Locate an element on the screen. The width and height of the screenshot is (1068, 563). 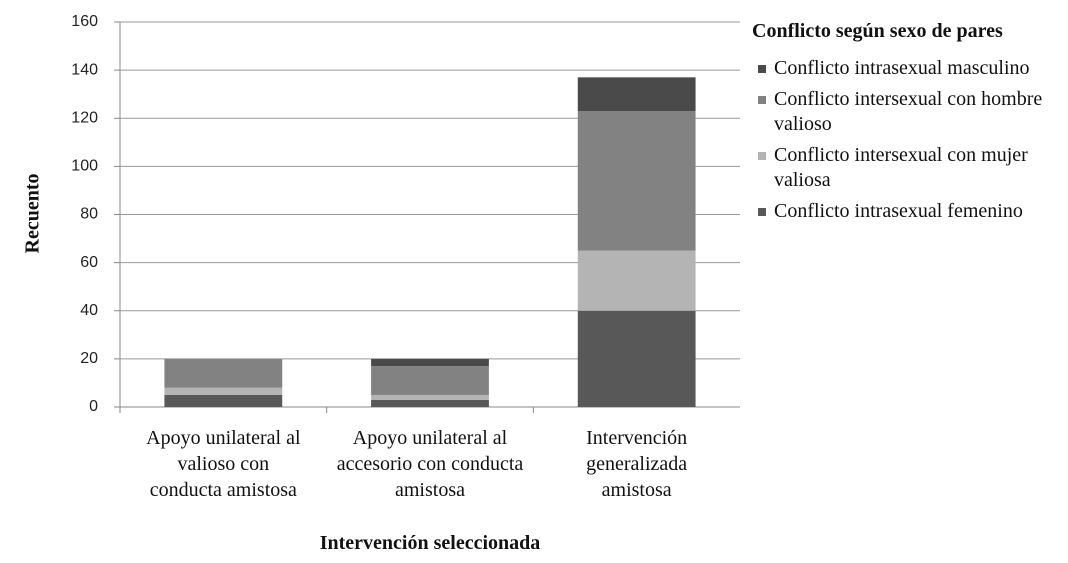
x-axis-title: Intervención seleccionada is located at coordinates (430, 543).